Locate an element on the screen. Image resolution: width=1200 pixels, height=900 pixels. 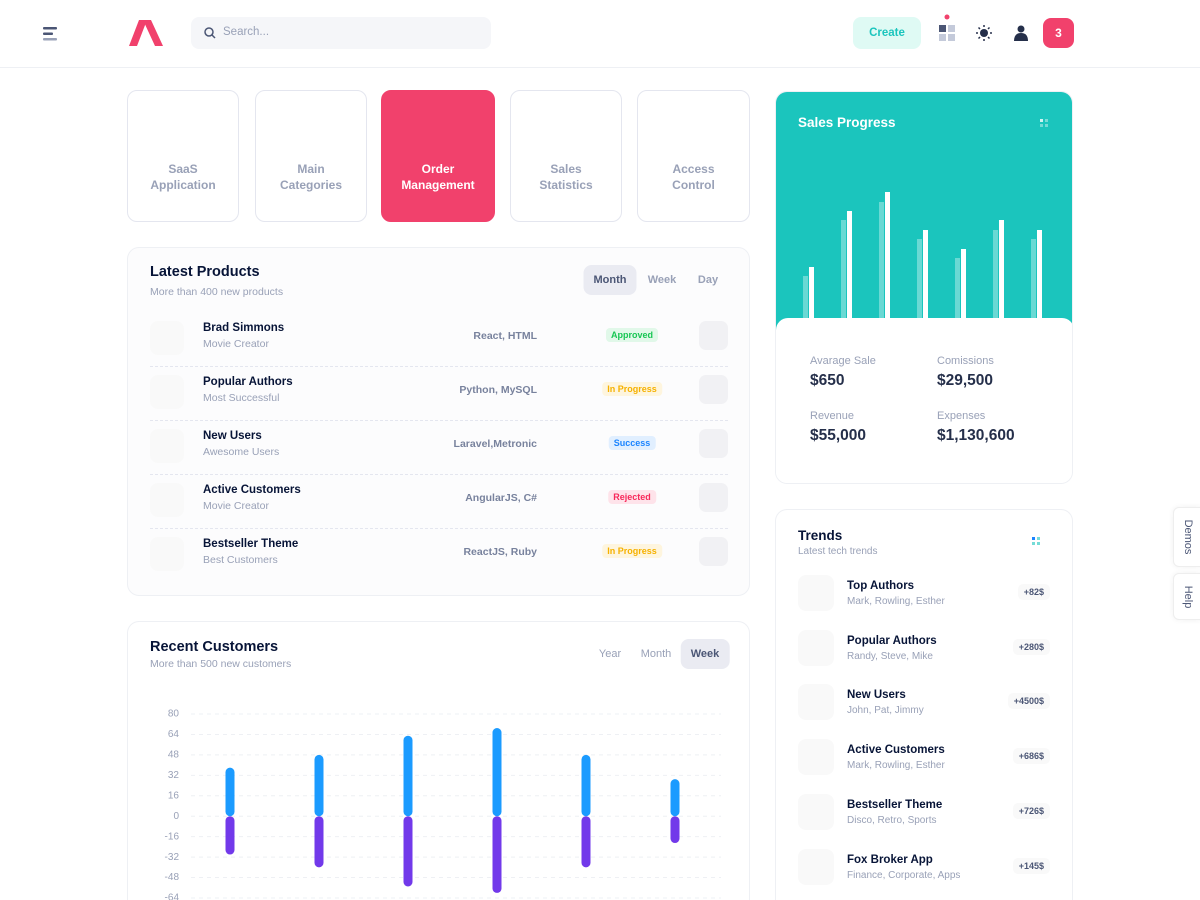
card-title: Trends is located at coordinates (820, 535).